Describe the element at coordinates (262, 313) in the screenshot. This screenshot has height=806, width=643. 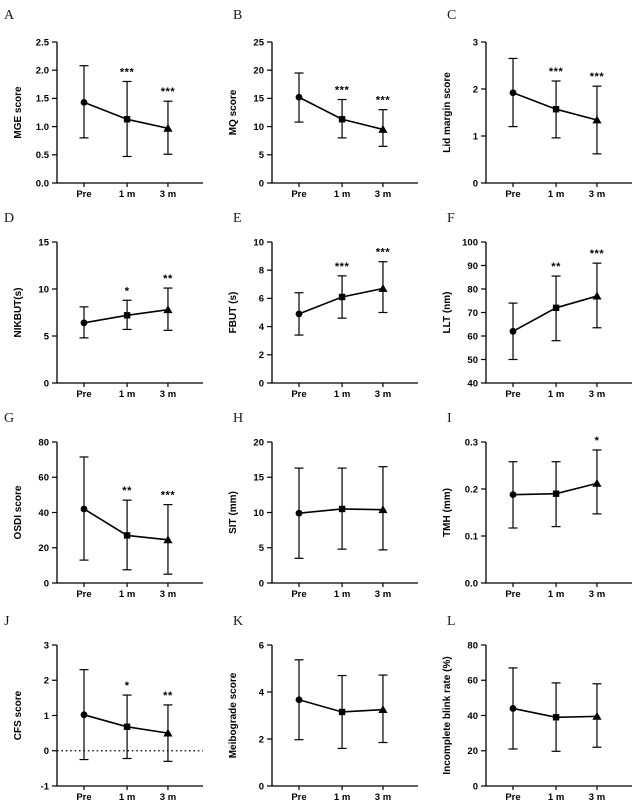
I see `y-axis: 0 2 4 6 8 10` at that location.